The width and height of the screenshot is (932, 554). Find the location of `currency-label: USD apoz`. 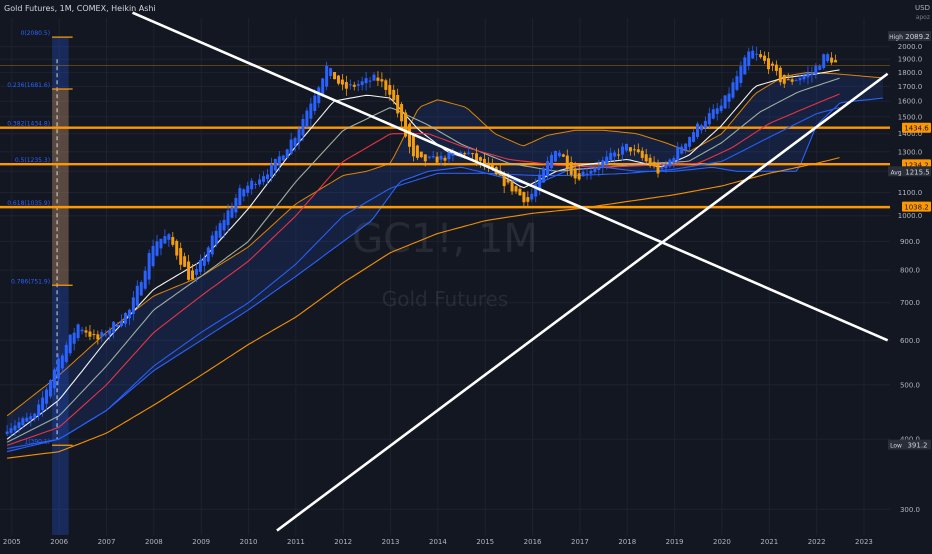

currency-label: USD apoz is located at coordinates (922, 13).